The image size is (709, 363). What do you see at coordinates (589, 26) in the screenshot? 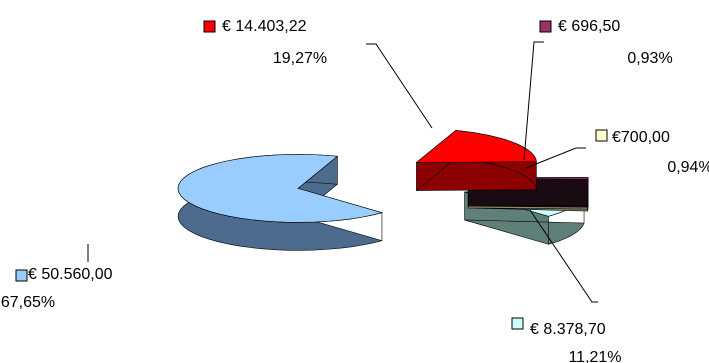
I see `slice-value-label-2: € 696,50` at bounding box center [589, 26].